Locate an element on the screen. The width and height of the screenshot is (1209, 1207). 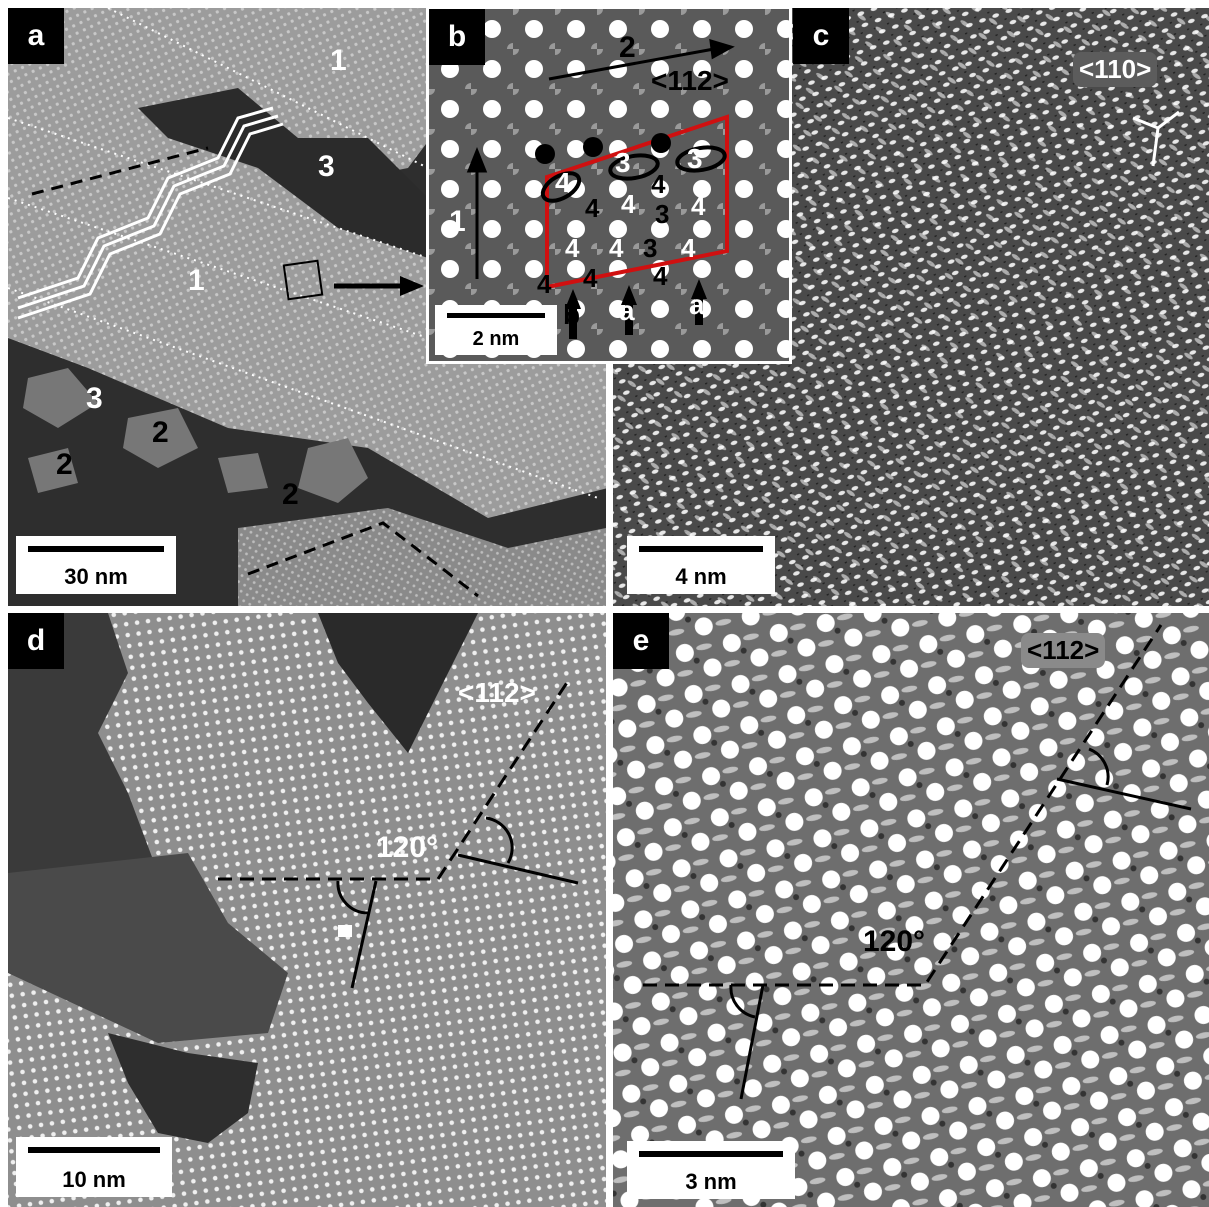
stm-image-b is located at coordinates (609, 185).